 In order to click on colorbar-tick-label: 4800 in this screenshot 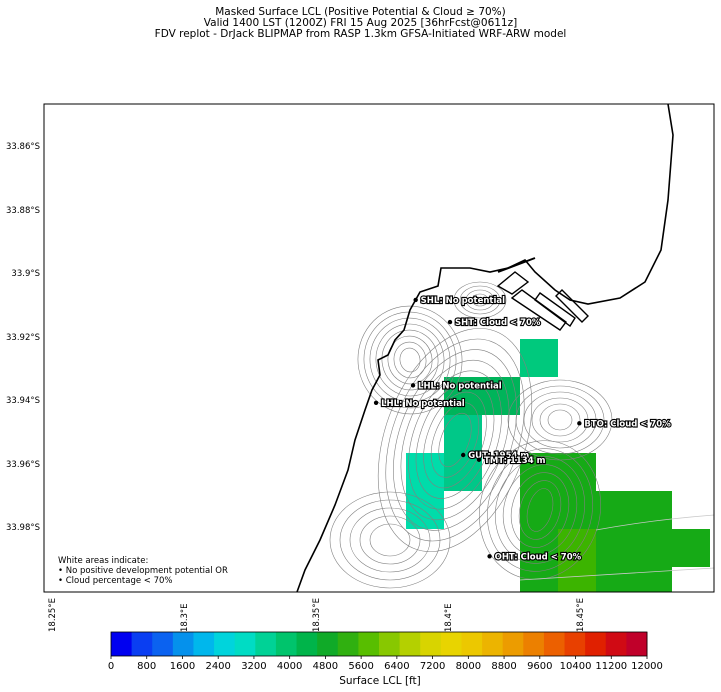, I will do `click(325, 666)`.